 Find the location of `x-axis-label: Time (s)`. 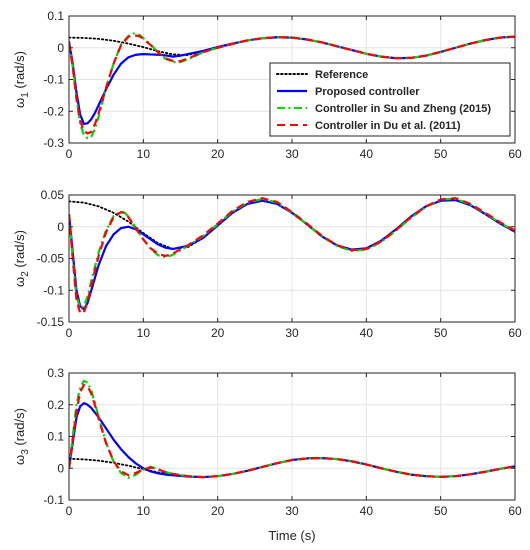

x-axis-label: Time (s) is located at coordinates (291, 535).